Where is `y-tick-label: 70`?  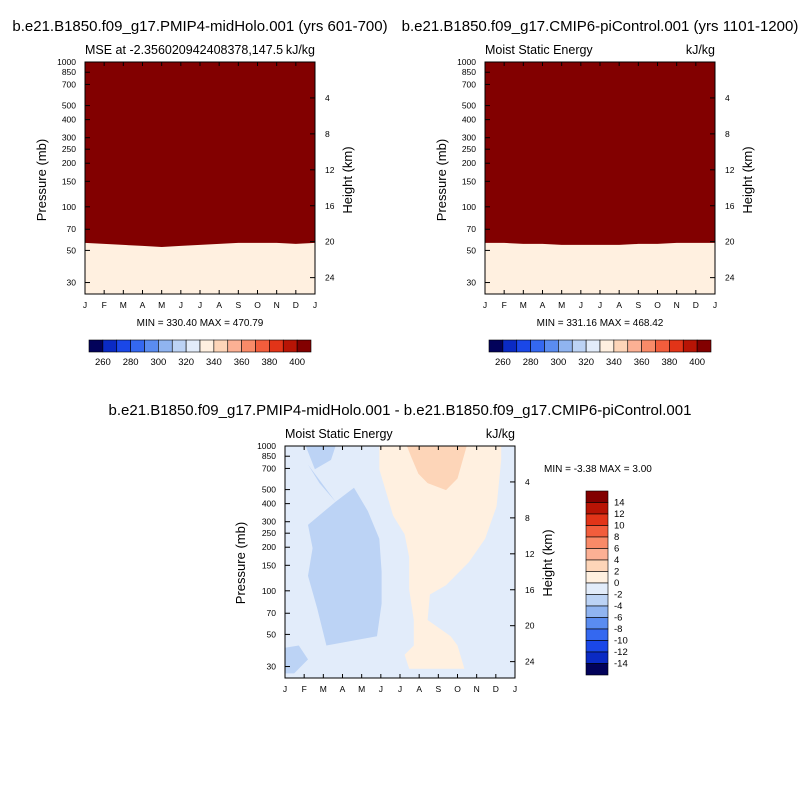 y-tick-label: 70 is located at coordinates (72, 229).